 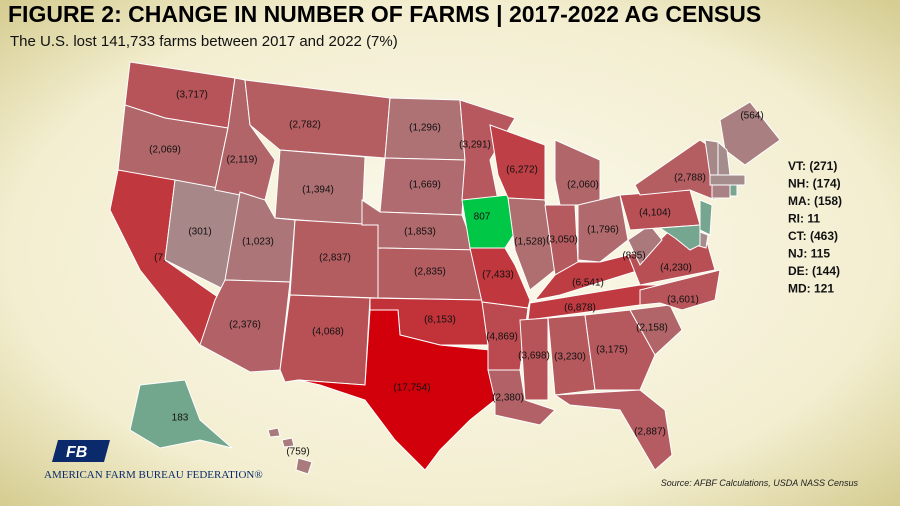 What do you see at coordinates (652, 328) in the screenshot?
I see `state-label: (2,158)` at bounding box center [652, 328].